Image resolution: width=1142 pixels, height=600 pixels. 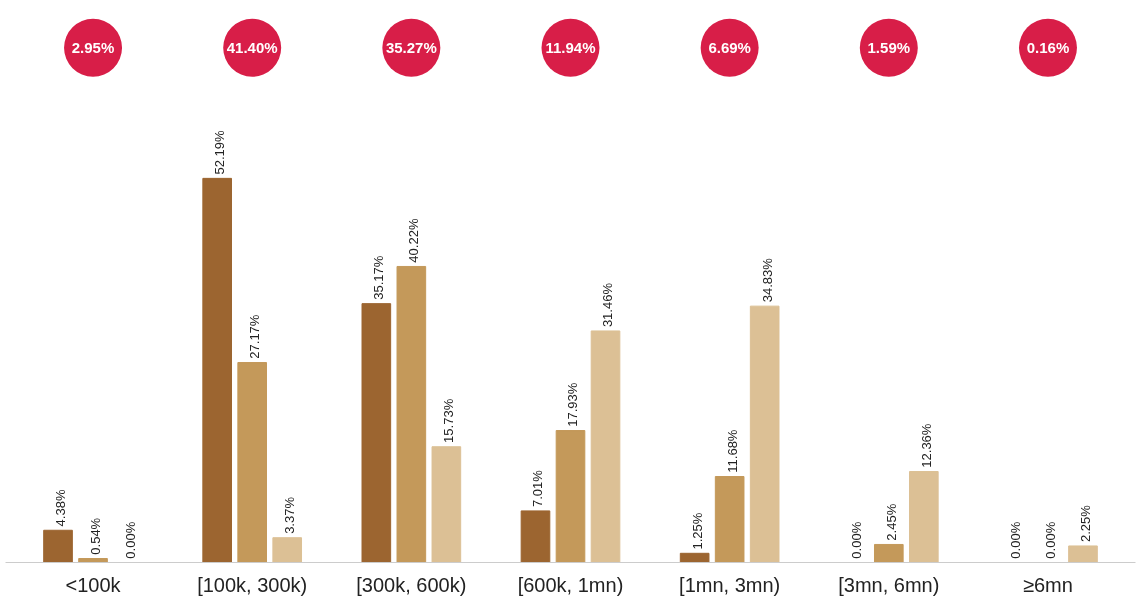 What do you see at coordinates (414, 240) in the screenshot?
I see `data-label: 40.22%` at bounding box center [414, 240].